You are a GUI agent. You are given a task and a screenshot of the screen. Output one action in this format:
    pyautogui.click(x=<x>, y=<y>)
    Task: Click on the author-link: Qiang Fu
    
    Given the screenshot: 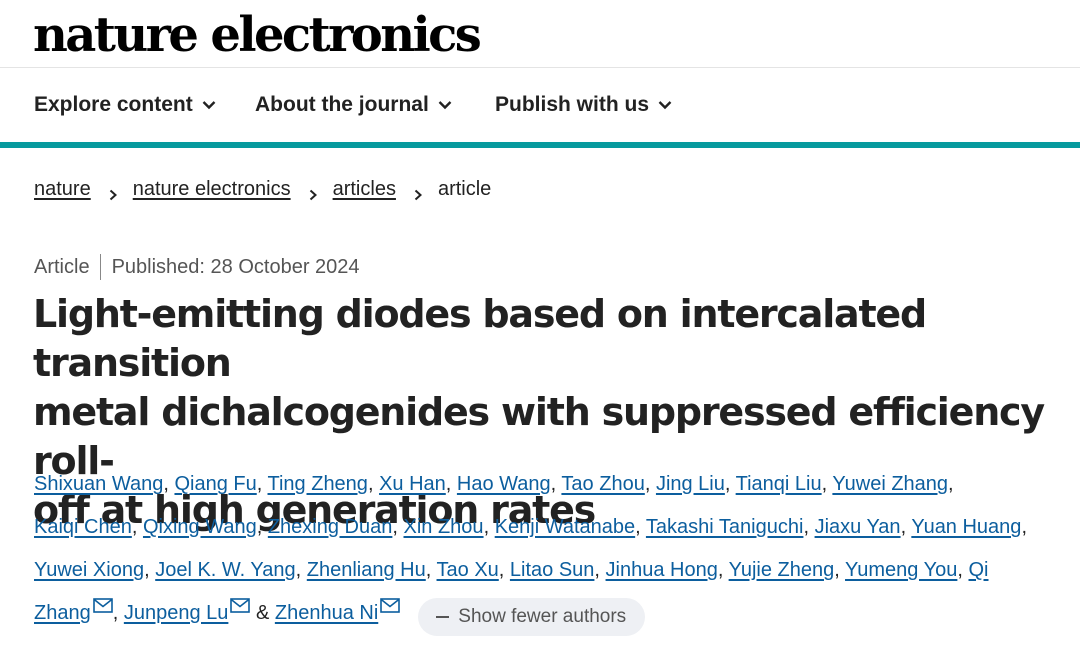 What is the action you would take?
    pyautogui.click(x=215, y=484)
    